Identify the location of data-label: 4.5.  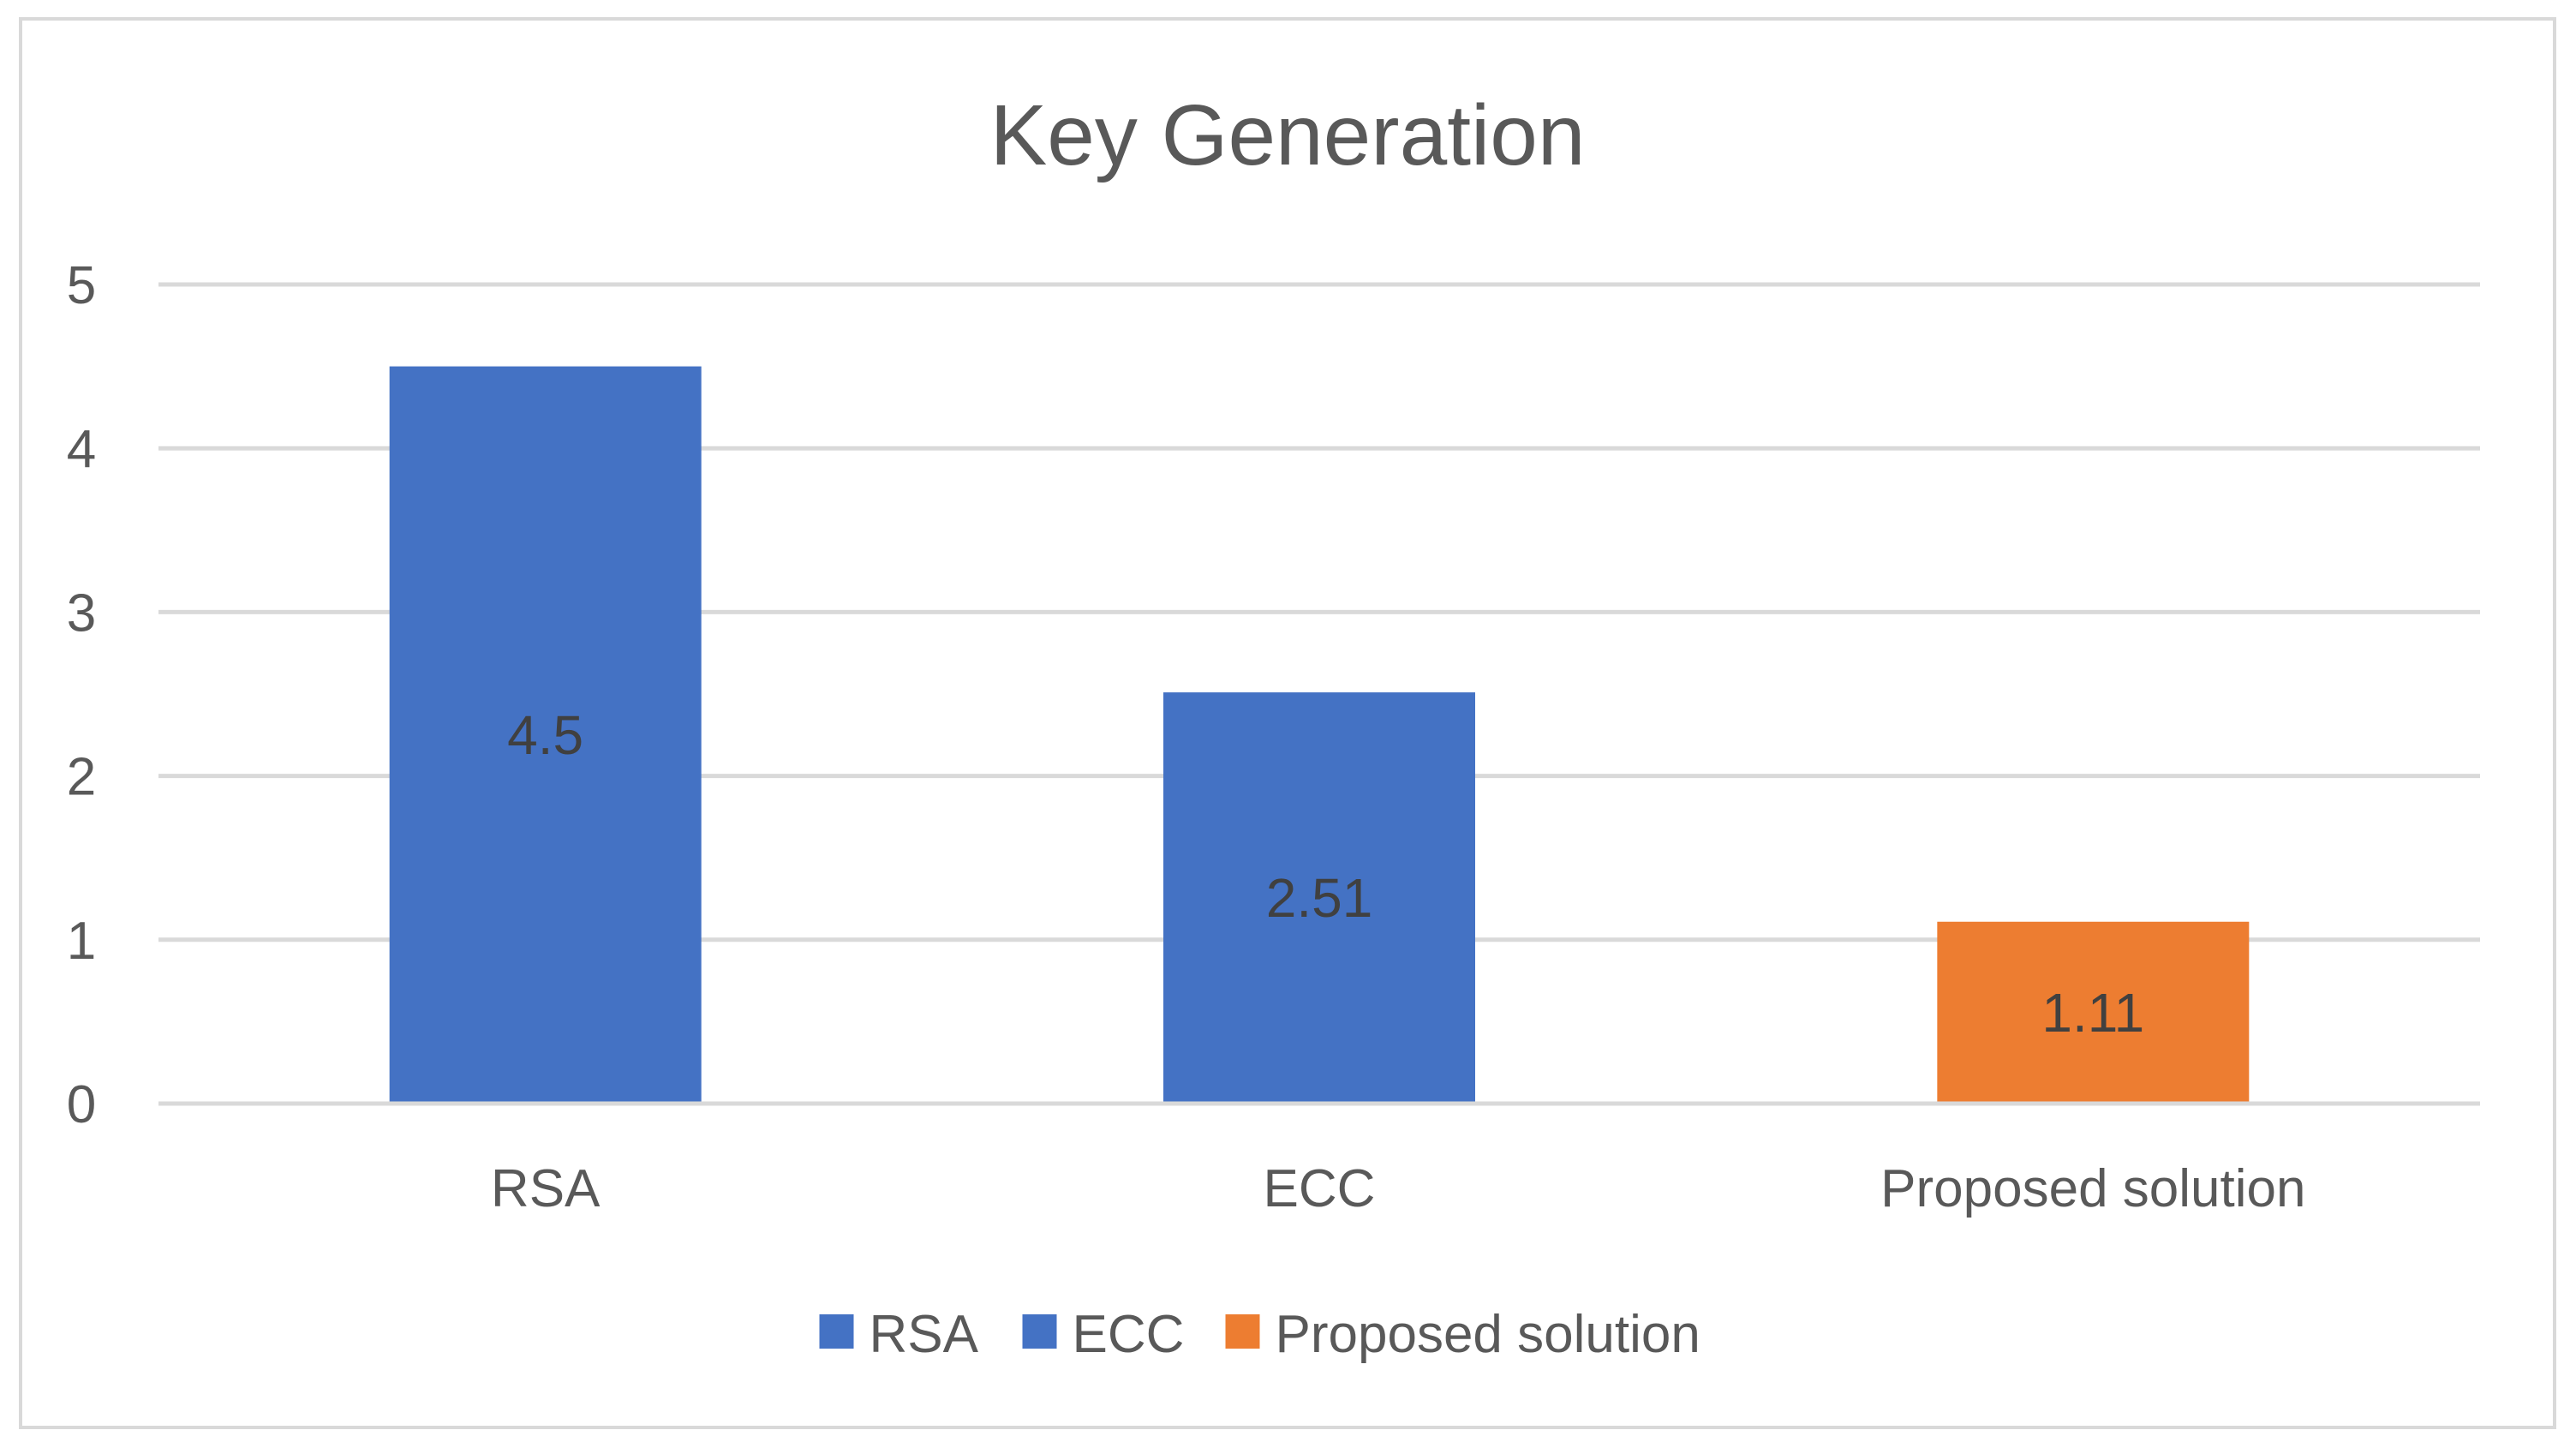
(545, 735).